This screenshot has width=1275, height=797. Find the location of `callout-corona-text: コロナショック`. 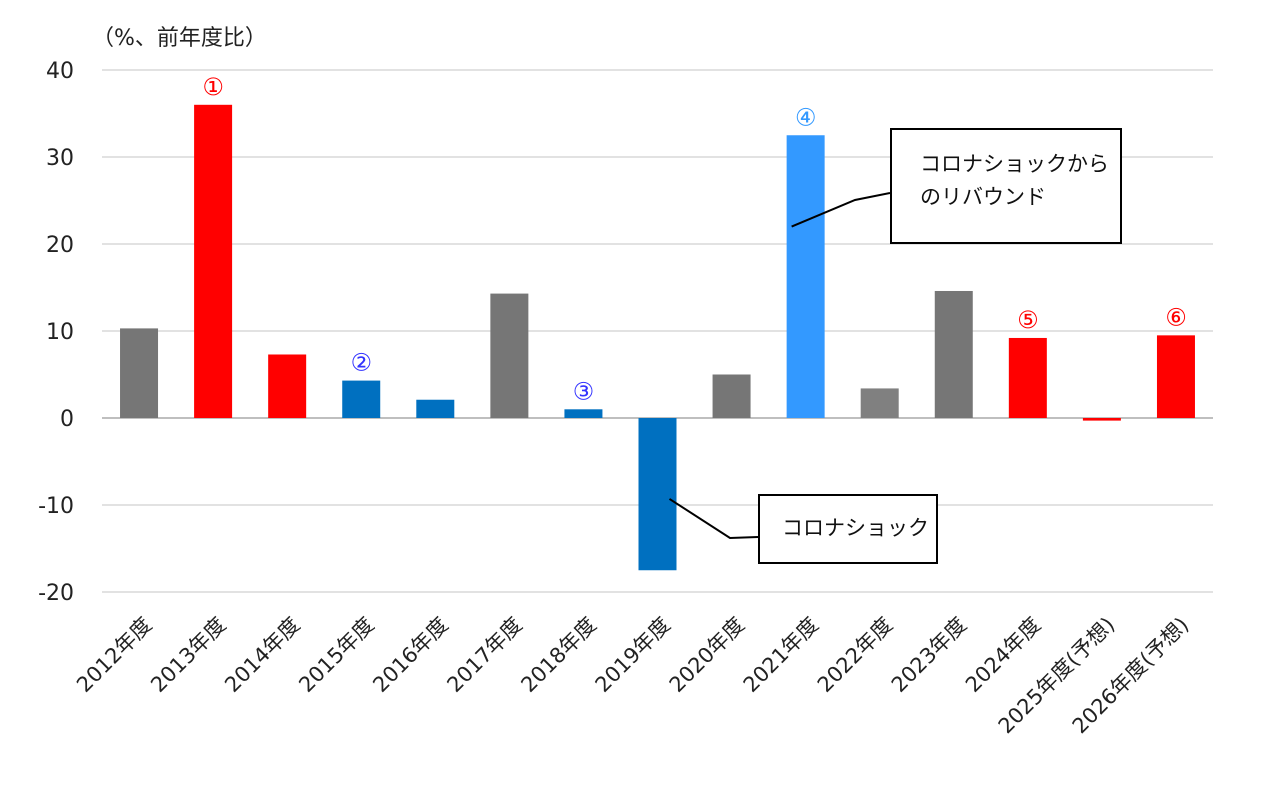

callout-corona-text: コロナショック is located at coordinates (855, 528).